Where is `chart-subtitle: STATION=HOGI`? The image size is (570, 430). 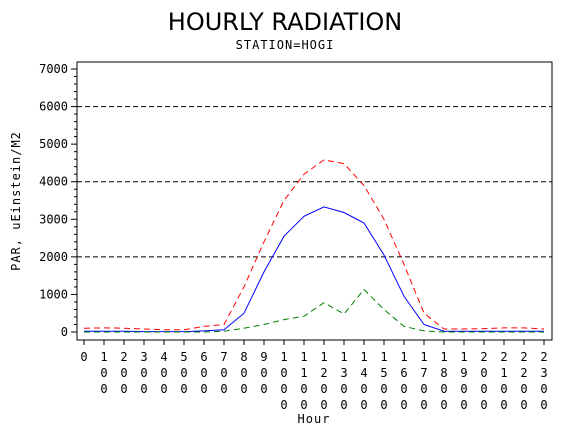 chart-subtitle: STATION=HOGI is located at coordinates (285, 45).